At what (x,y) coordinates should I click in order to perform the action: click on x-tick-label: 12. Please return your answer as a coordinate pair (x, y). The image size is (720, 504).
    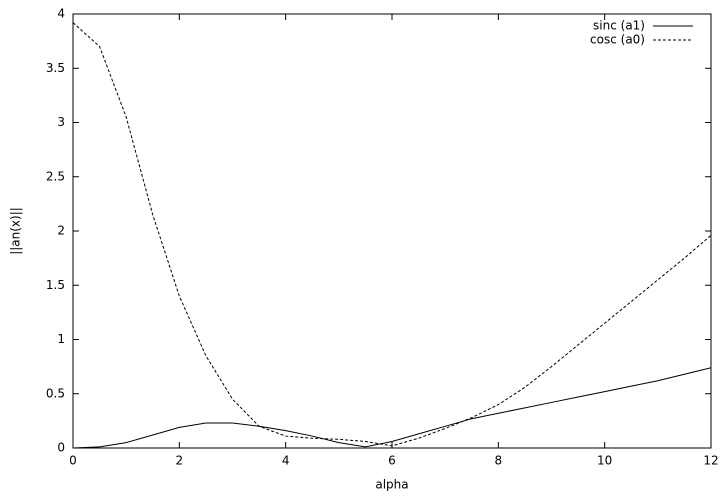
    Looking at the image, I should click on (710, 461).